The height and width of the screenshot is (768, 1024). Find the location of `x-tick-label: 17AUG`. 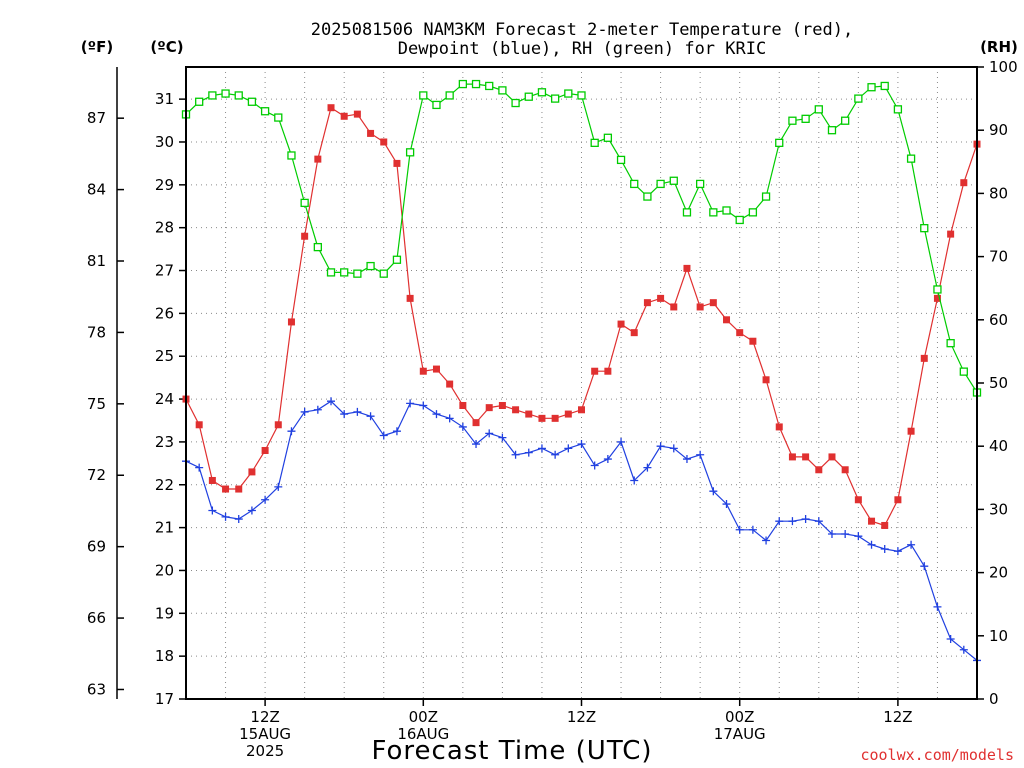

x-tick-label: 17AUG is located at coordinates (740, 734).